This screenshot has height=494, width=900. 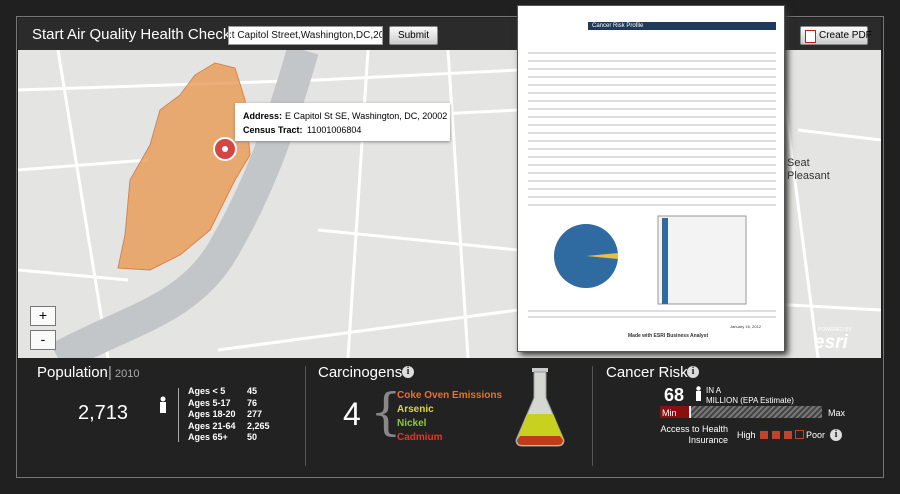 I want to click on age-value: 277, so click(x=255, y=414).